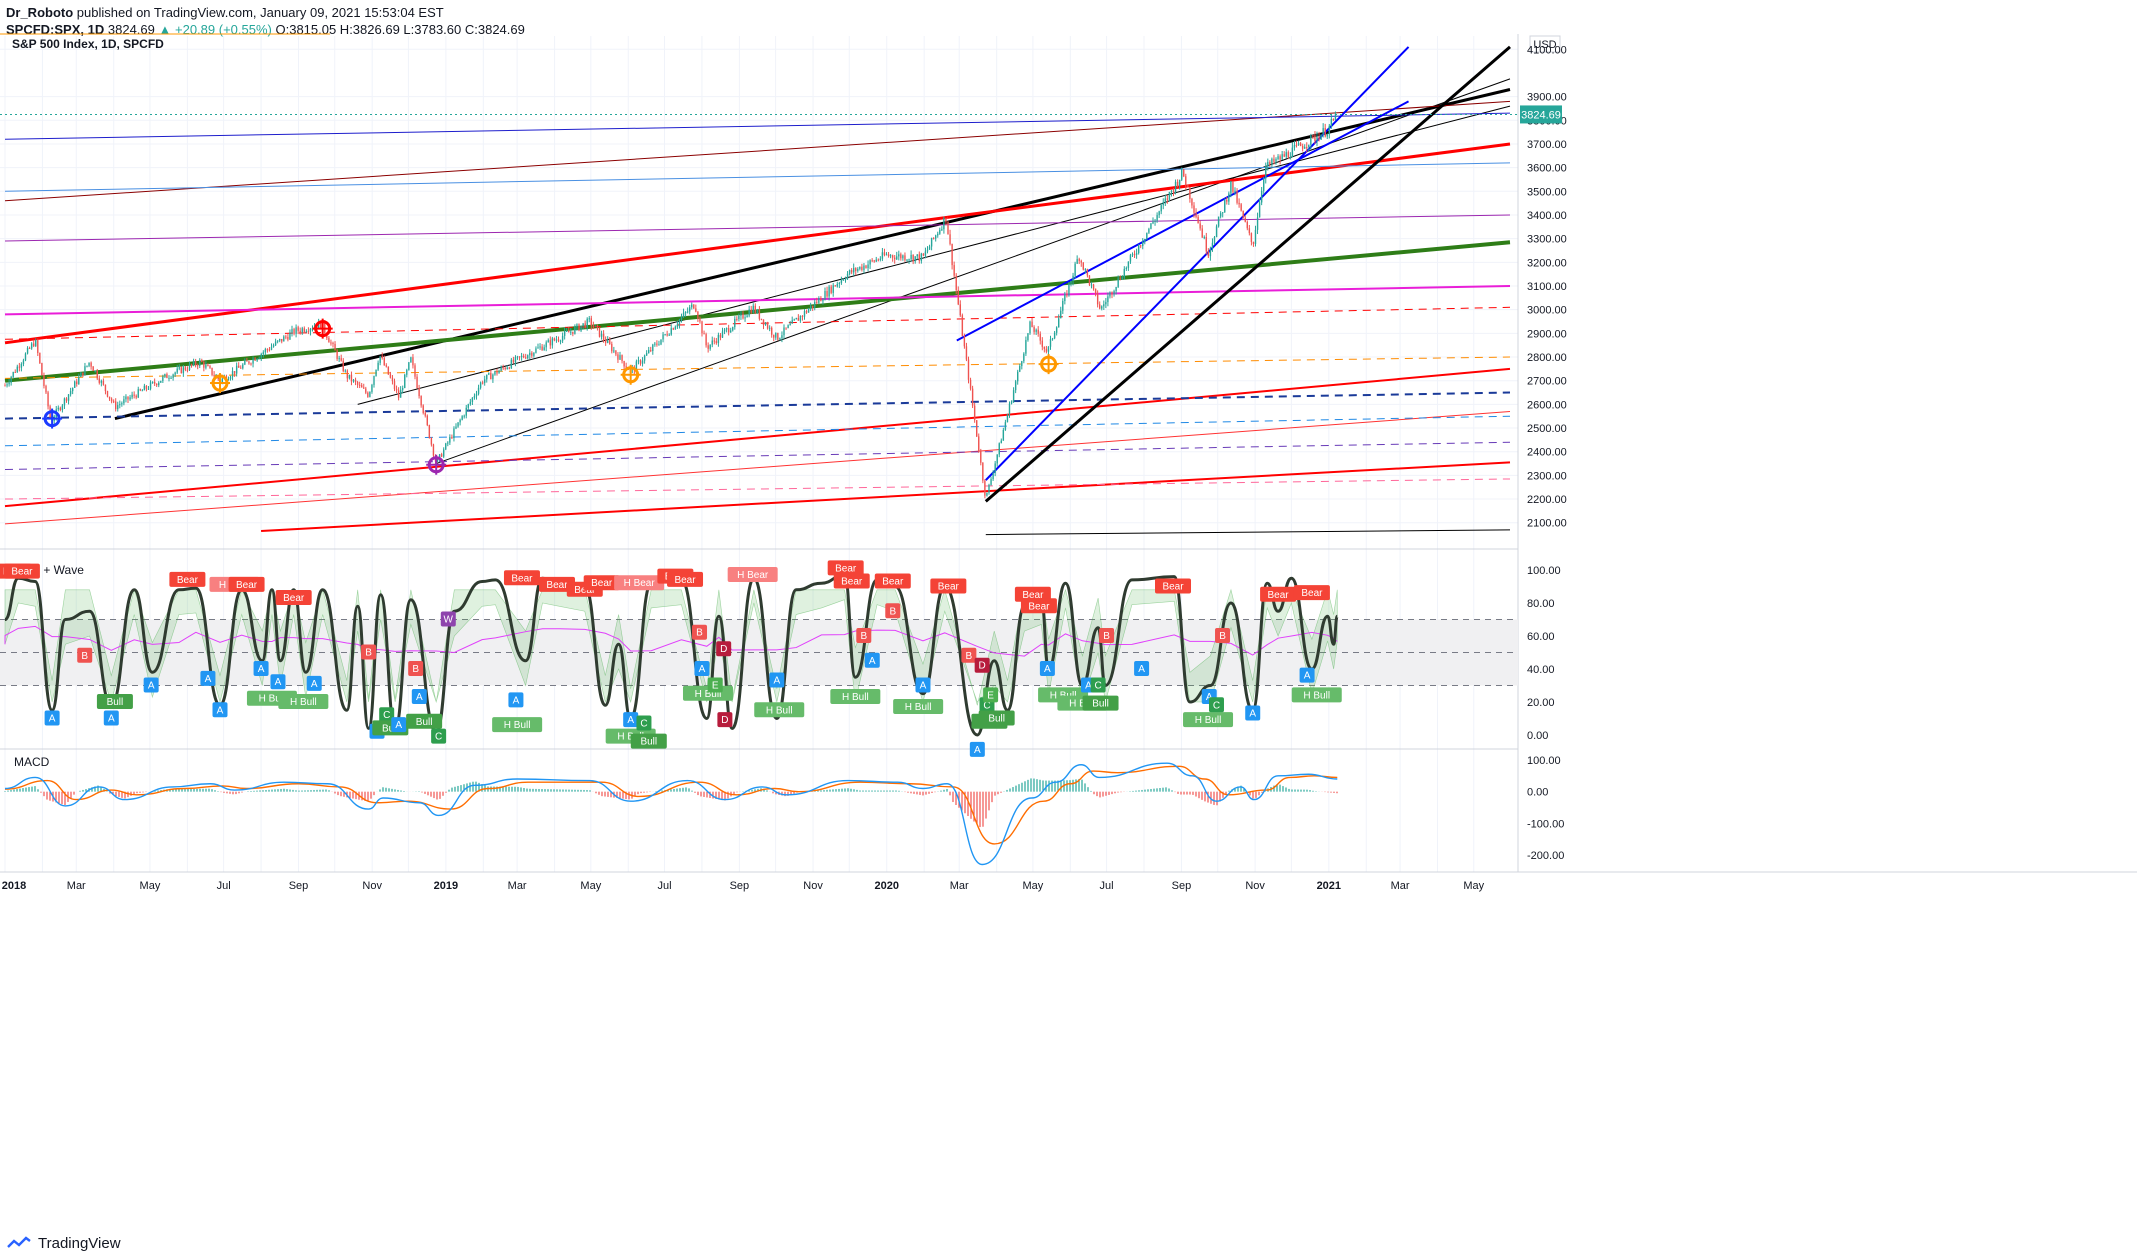 This screenshot has width=2137, height=1258. Describe the element at coordinates (1544, 571) in the screenshot. I see `oscillator-axis-label: 100.00` at that location.